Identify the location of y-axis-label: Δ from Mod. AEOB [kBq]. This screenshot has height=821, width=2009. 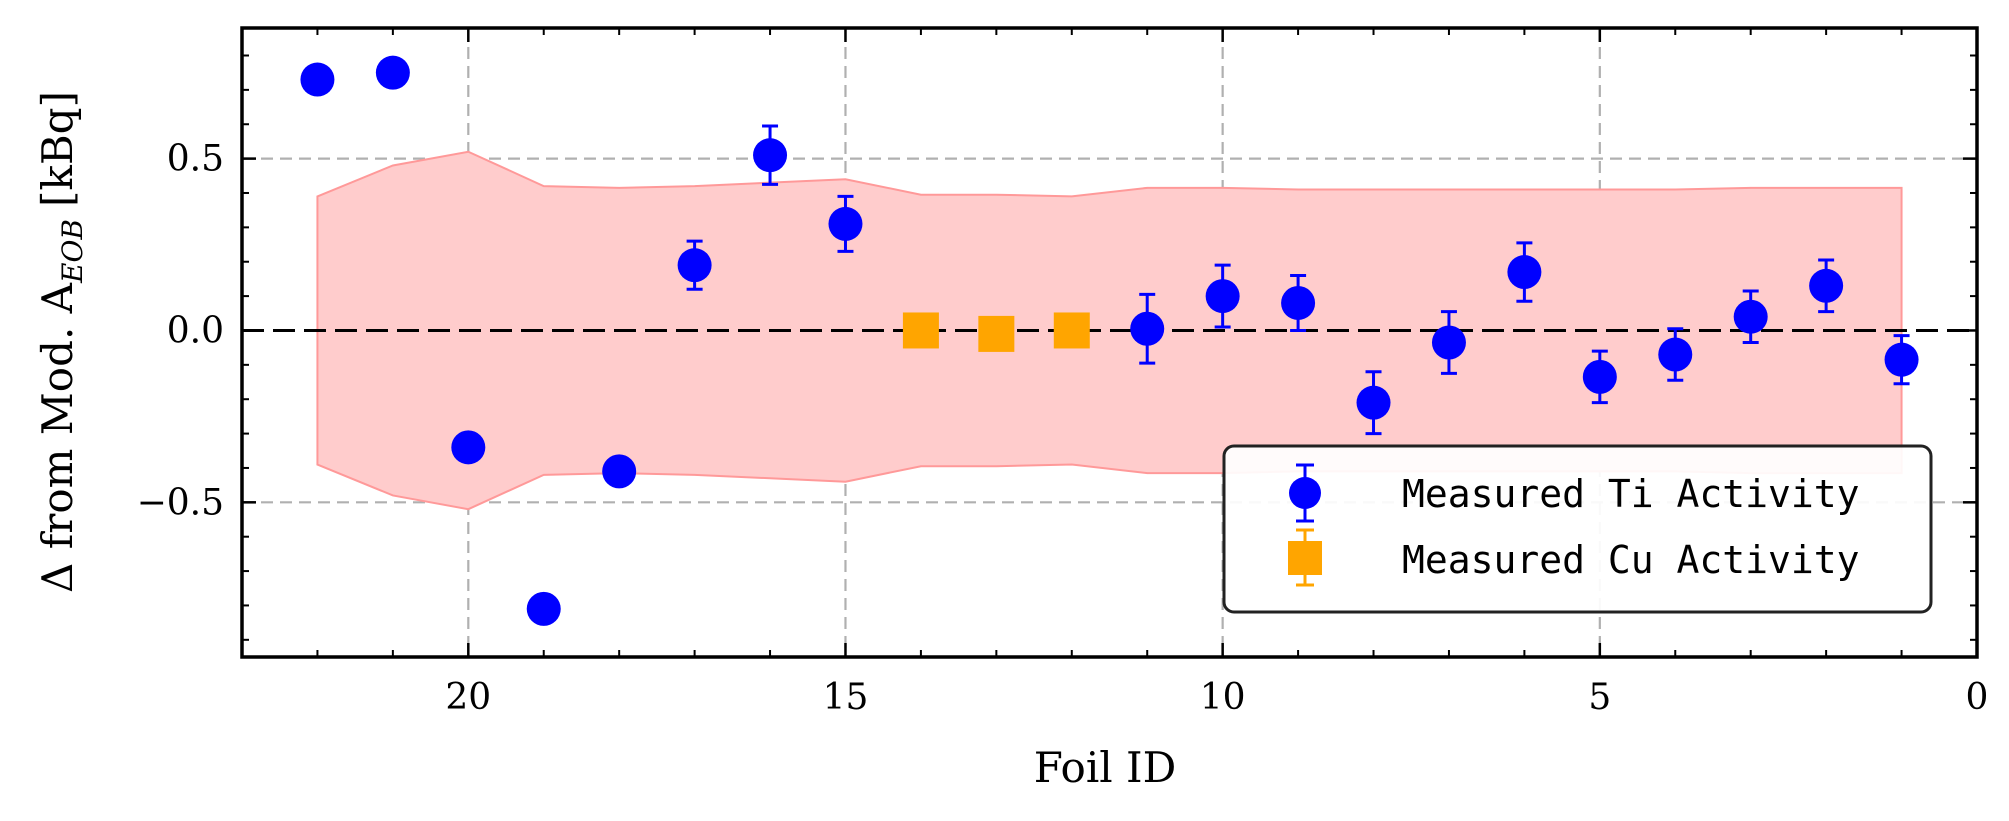
(61, 342).